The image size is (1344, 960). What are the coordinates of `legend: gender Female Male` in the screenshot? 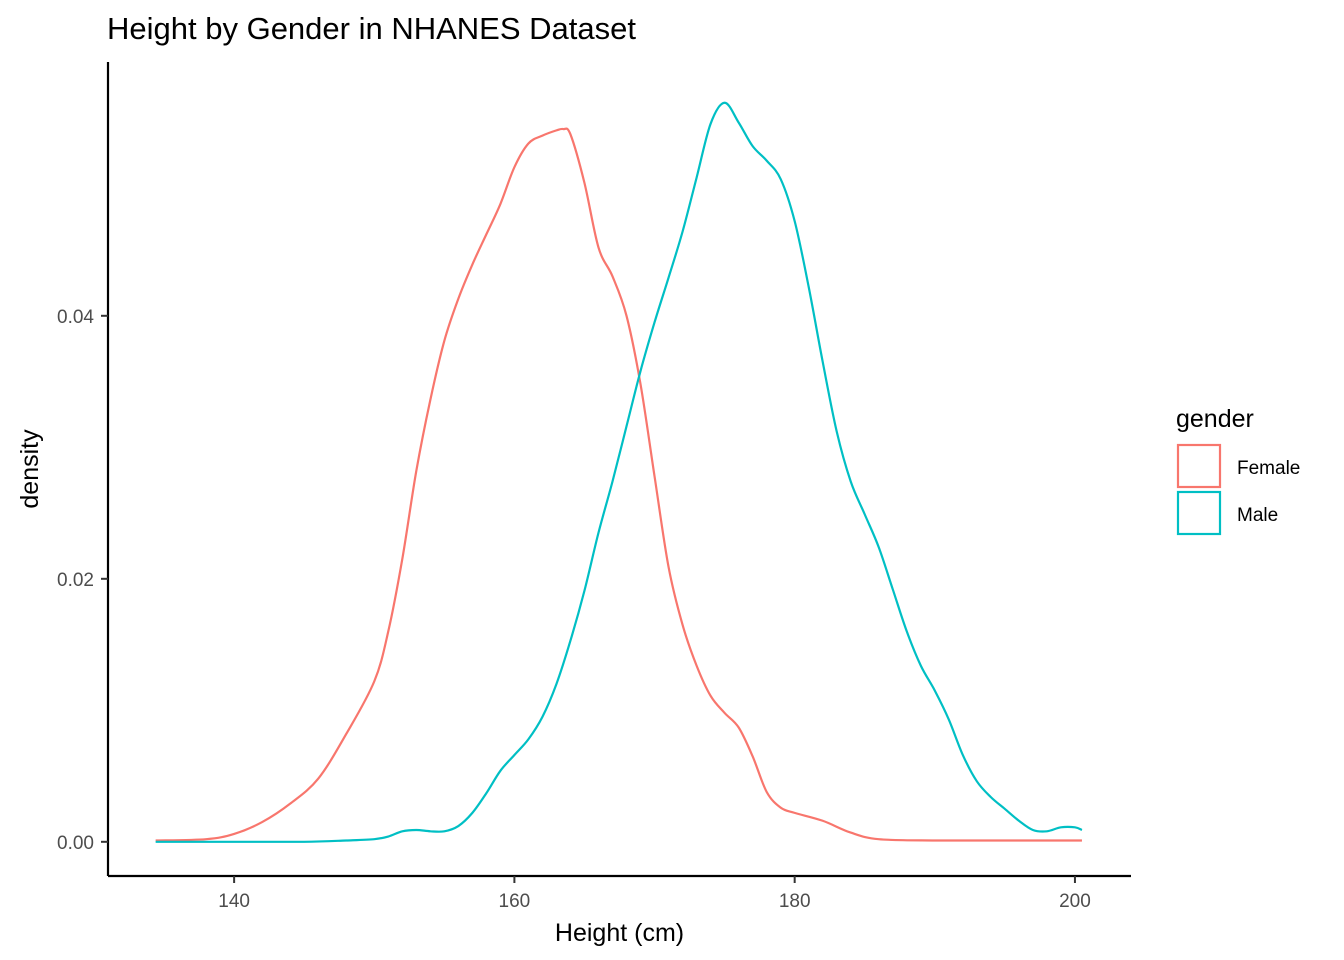 It's located at (1238, 470).